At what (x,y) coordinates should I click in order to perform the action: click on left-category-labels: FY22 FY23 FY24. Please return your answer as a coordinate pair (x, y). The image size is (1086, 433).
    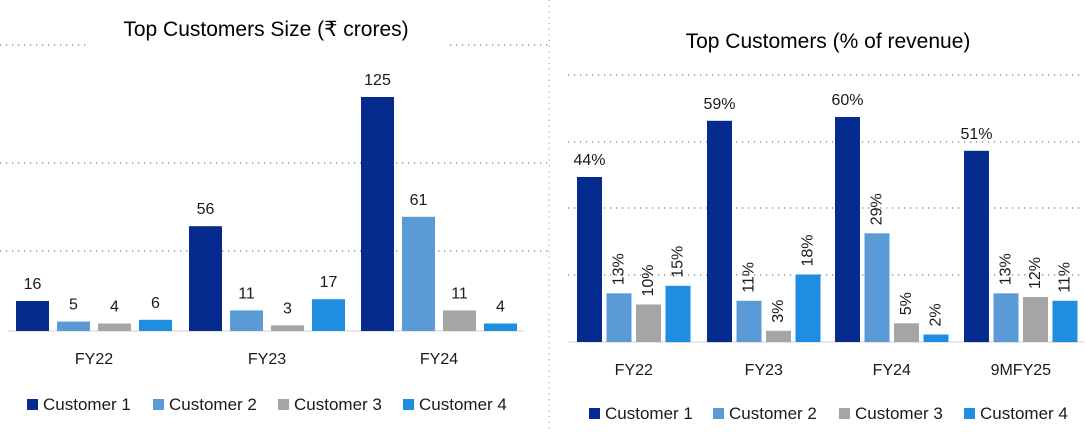
    Looking at the image, I should click on (266, 359).